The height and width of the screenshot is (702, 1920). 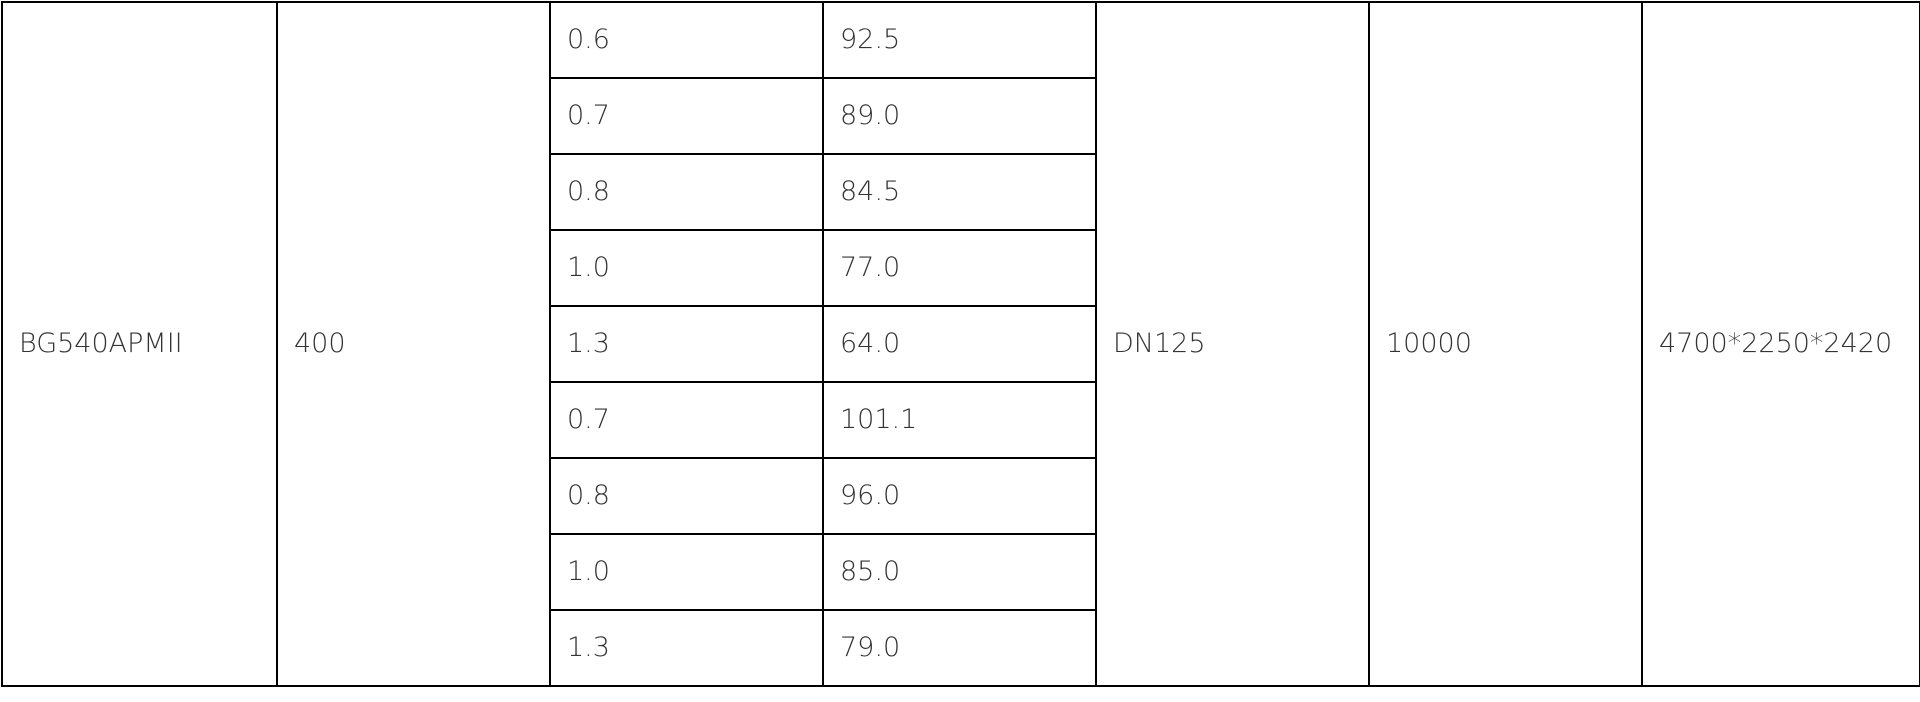 I want to click on flow-cell: 84.5, so click(x=959, y=192).